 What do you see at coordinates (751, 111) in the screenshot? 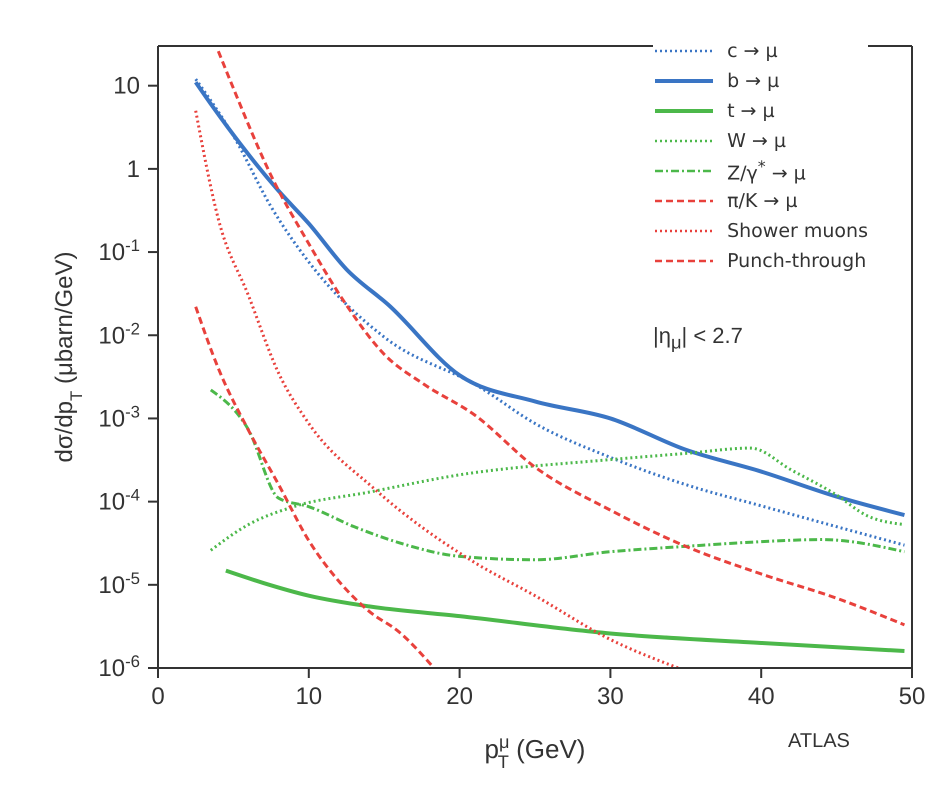
I see `legend-label: t → μ` at bounding box center [751, 111].